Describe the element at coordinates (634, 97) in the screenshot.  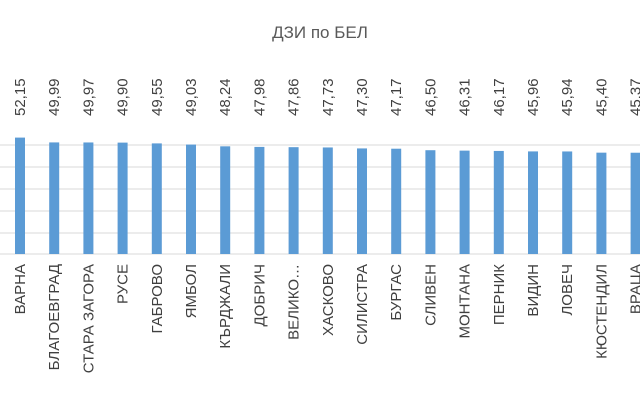
I see `data-label: 45,37` at that location.